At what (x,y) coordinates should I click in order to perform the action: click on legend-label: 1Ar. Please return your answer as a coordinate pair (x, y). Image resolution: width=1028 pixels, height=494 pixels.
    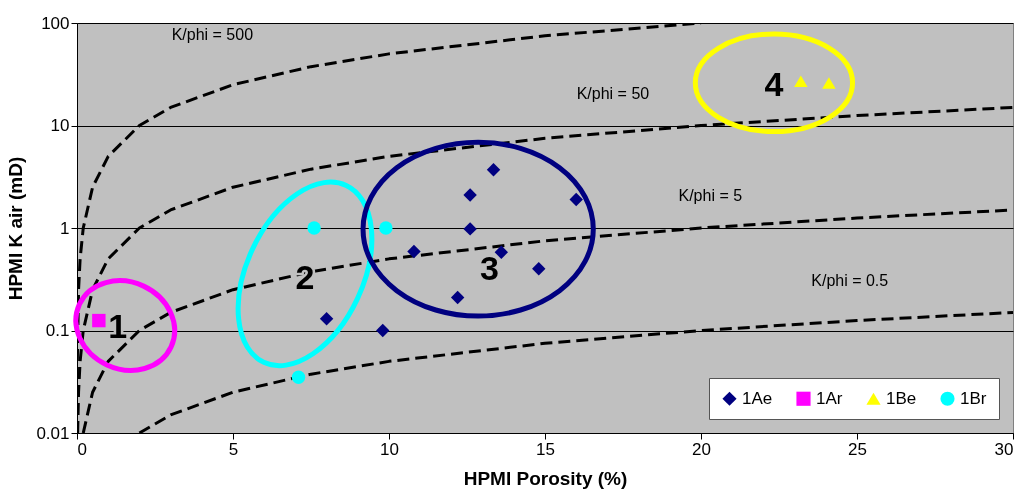
    Looking at the image, I should click on (829, 398).